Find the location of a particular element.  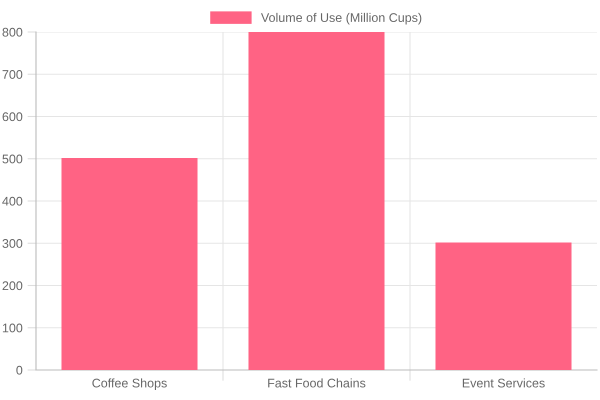

x-tick-label: Coffee Shops is located at coordinates (129, 384).